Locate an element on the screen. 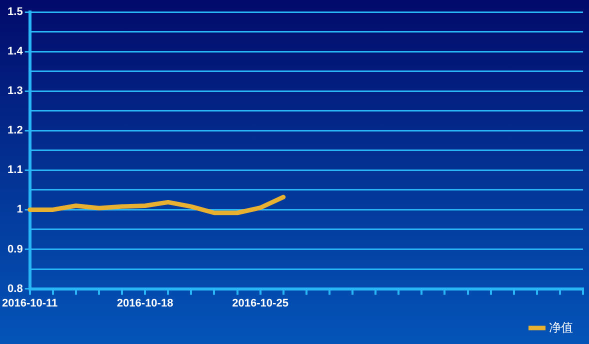 Image resolution: width=589 pixels, height=344 pixels. x-tick-label: 2016-10-25 is located at coordinates (260, 303).